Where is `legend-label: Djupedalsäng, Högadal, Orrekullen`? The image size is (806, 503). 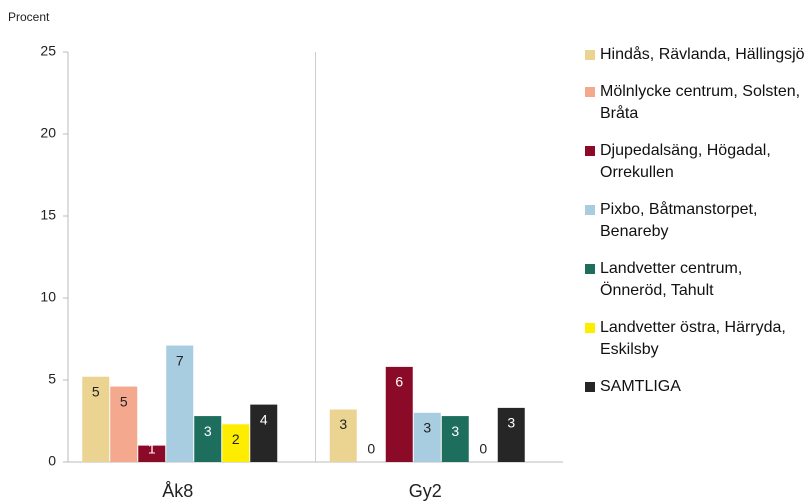 legend-label: Djupedalsäng, Högadal, Orrekullen is located at coordinates (685, 161).